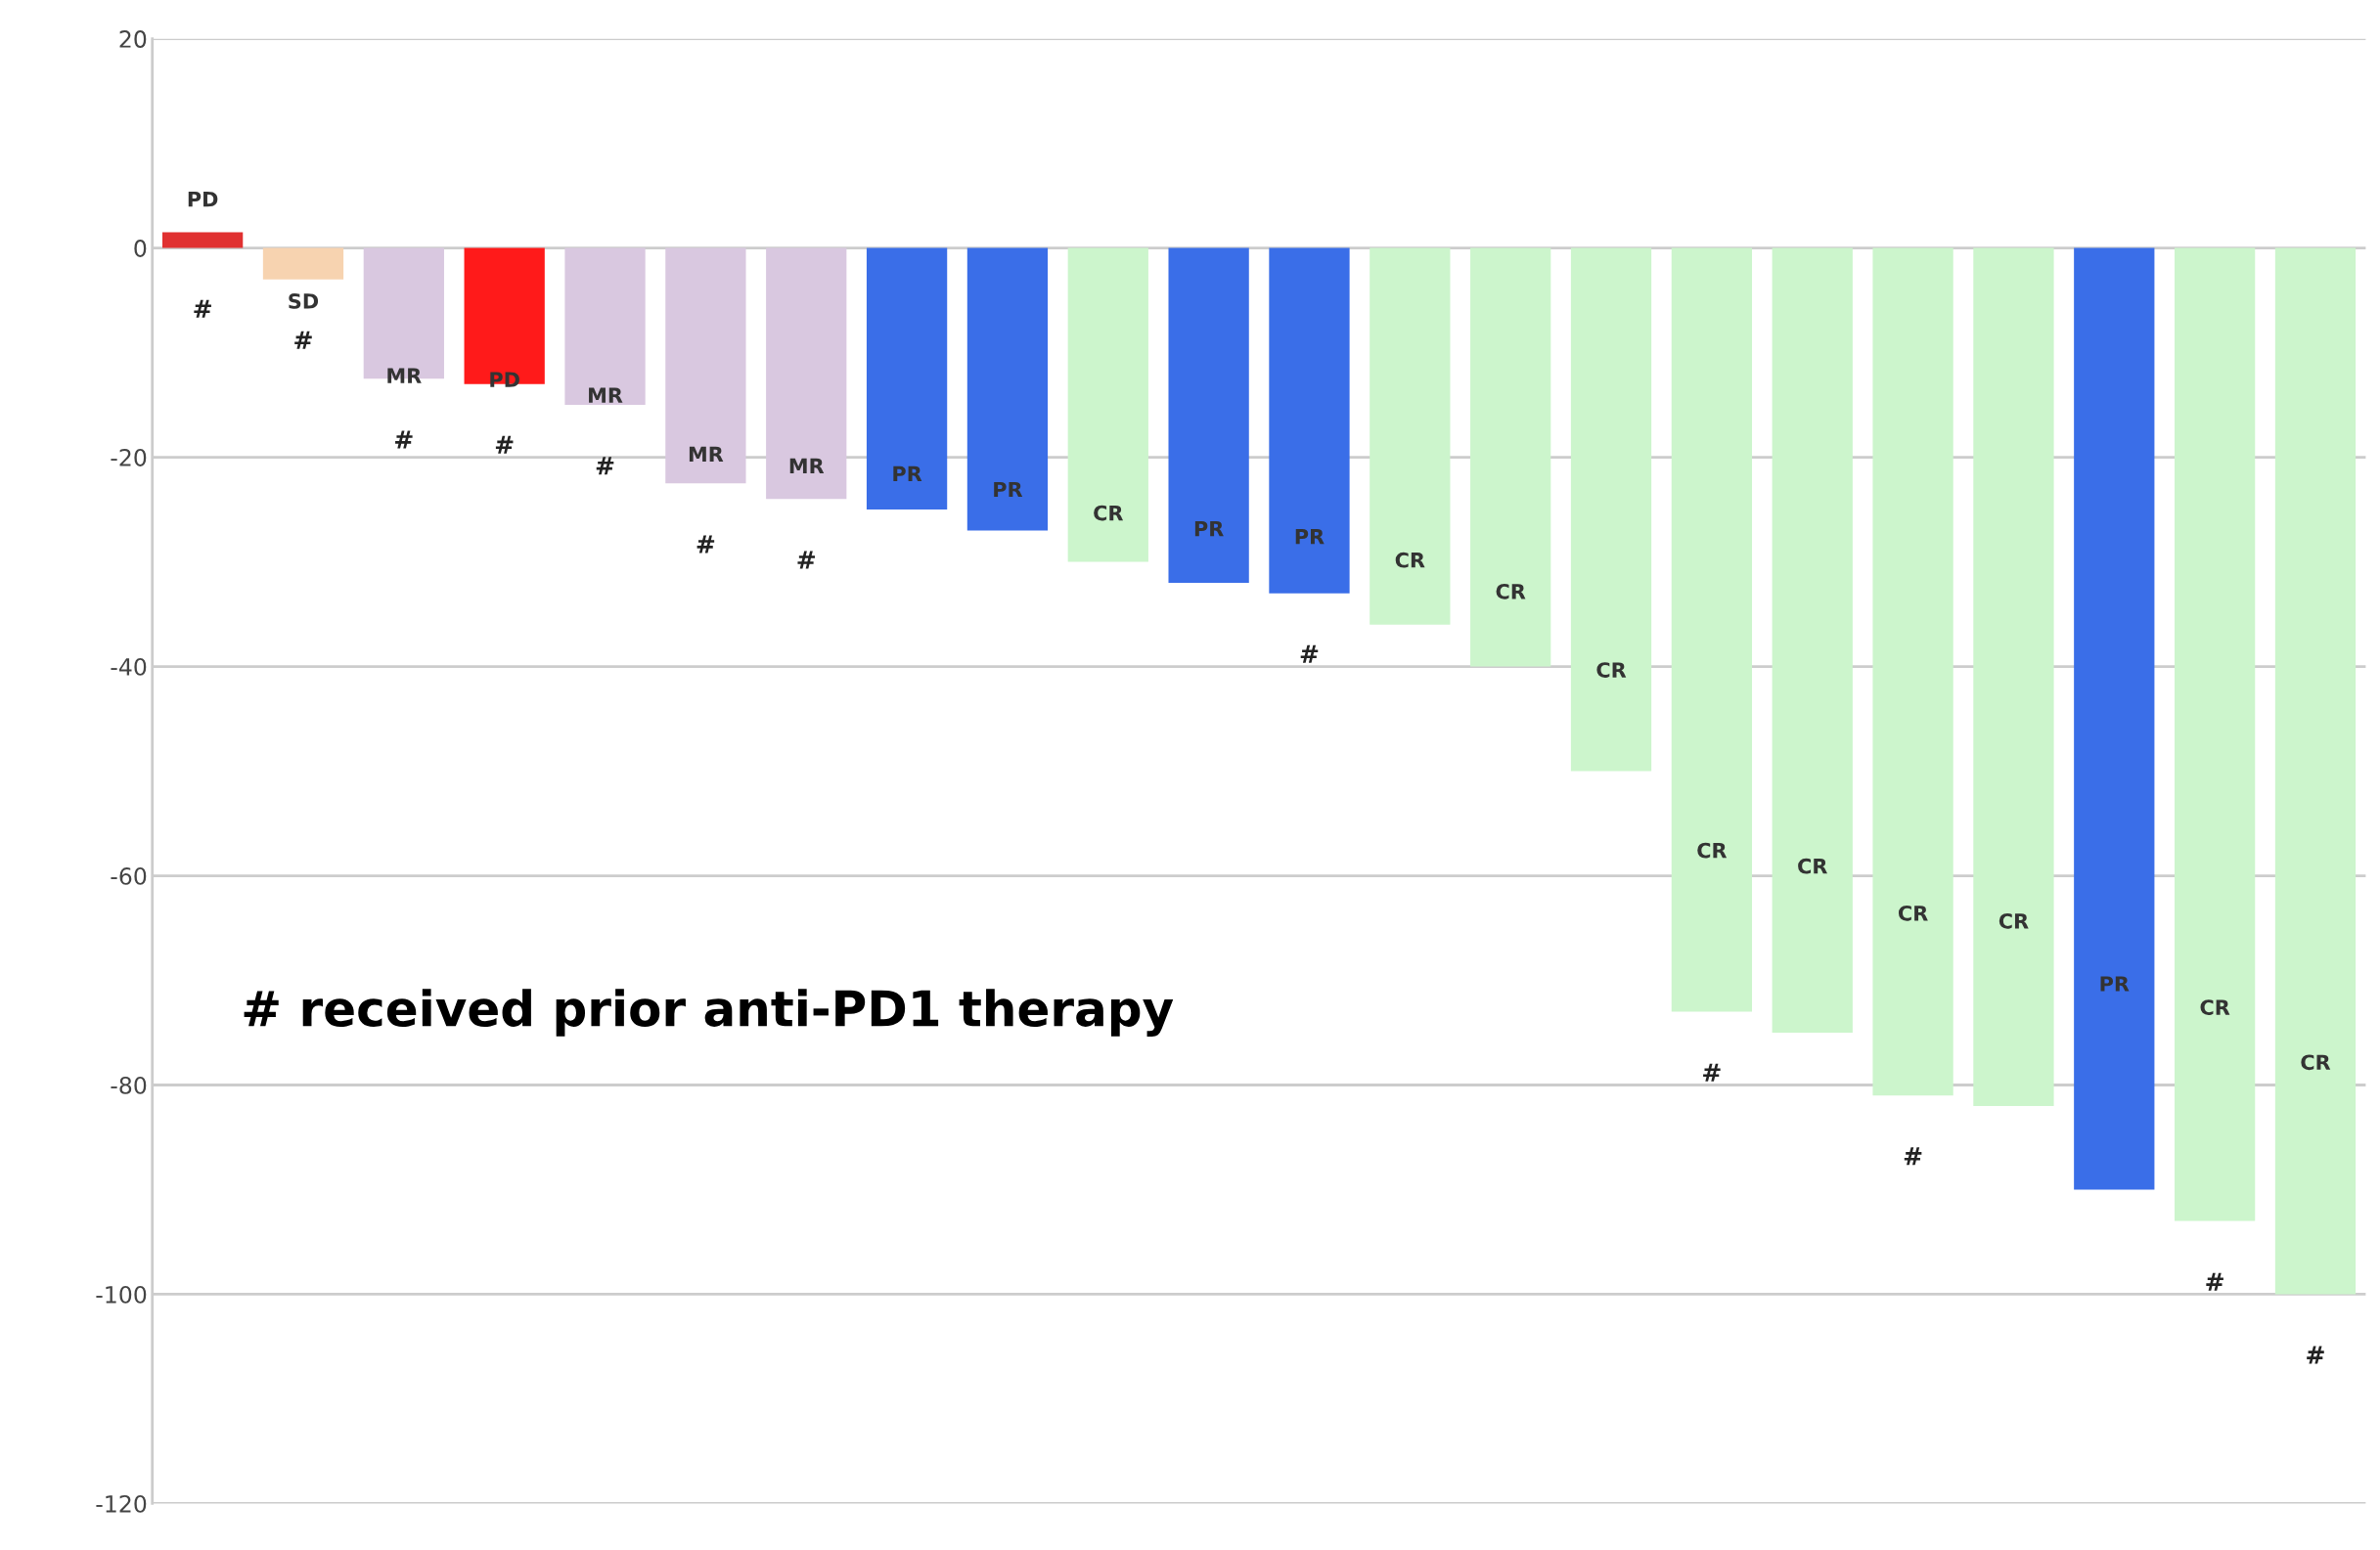  I want to click on y-tick-label: -80, so click(129, 1085).